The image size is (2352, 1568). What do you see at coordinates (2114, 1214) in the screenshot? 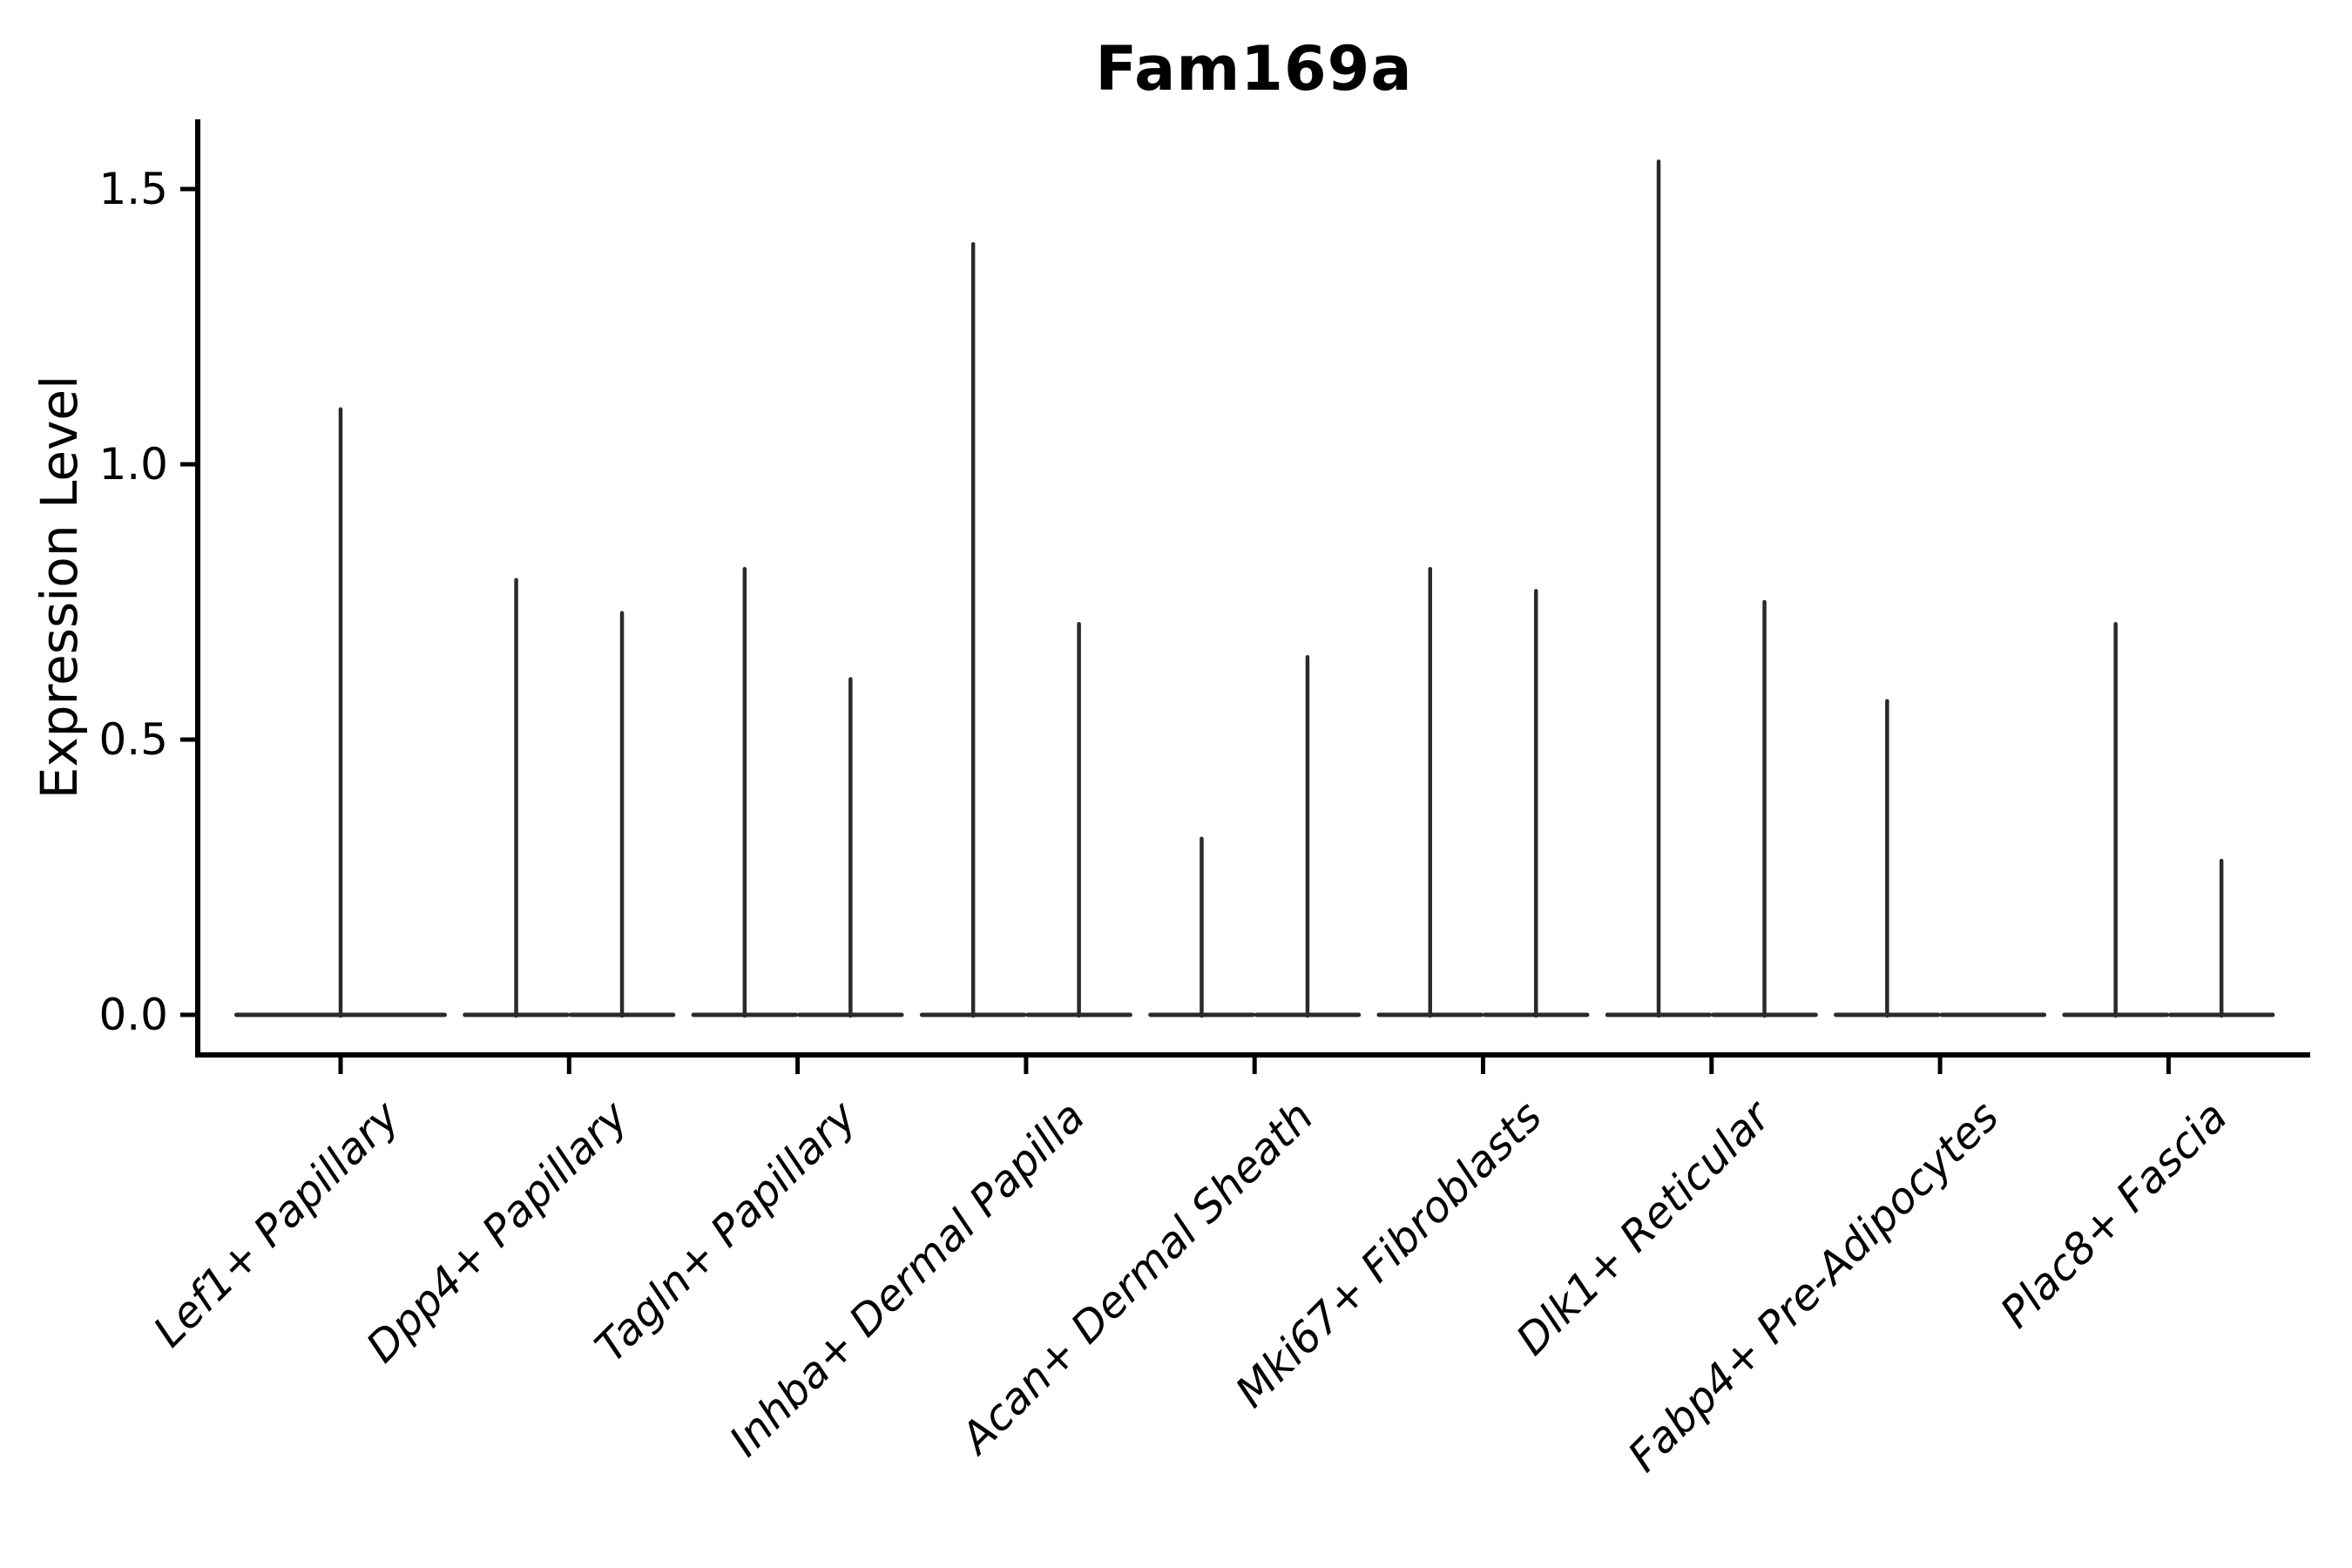
I see `x-category-label: Plac8+ Fascia` at bounding box center [2114, 1214].